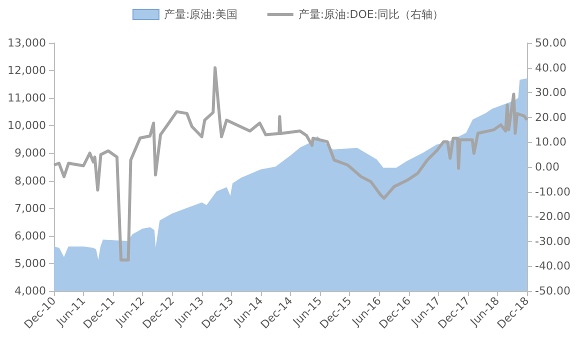 This screenshot has height=342, width=576. I want to click on y2-tick-label: 40.00, so click(550, 67).